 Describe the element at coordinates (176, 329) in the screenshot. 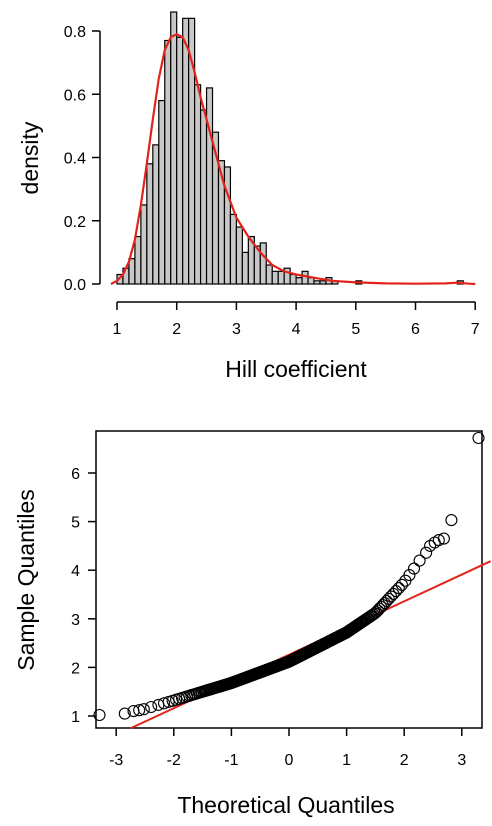

I see `histogram-x-tick-label: 2` at that location.